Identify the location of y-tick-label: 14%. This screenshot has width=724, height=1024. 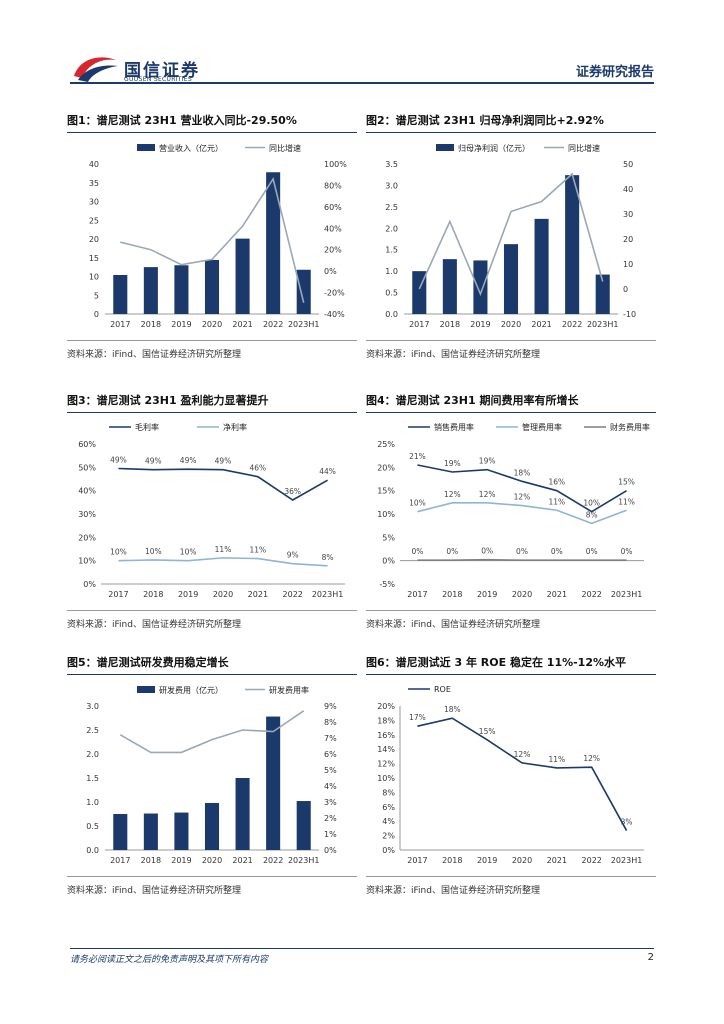
(386, 749).